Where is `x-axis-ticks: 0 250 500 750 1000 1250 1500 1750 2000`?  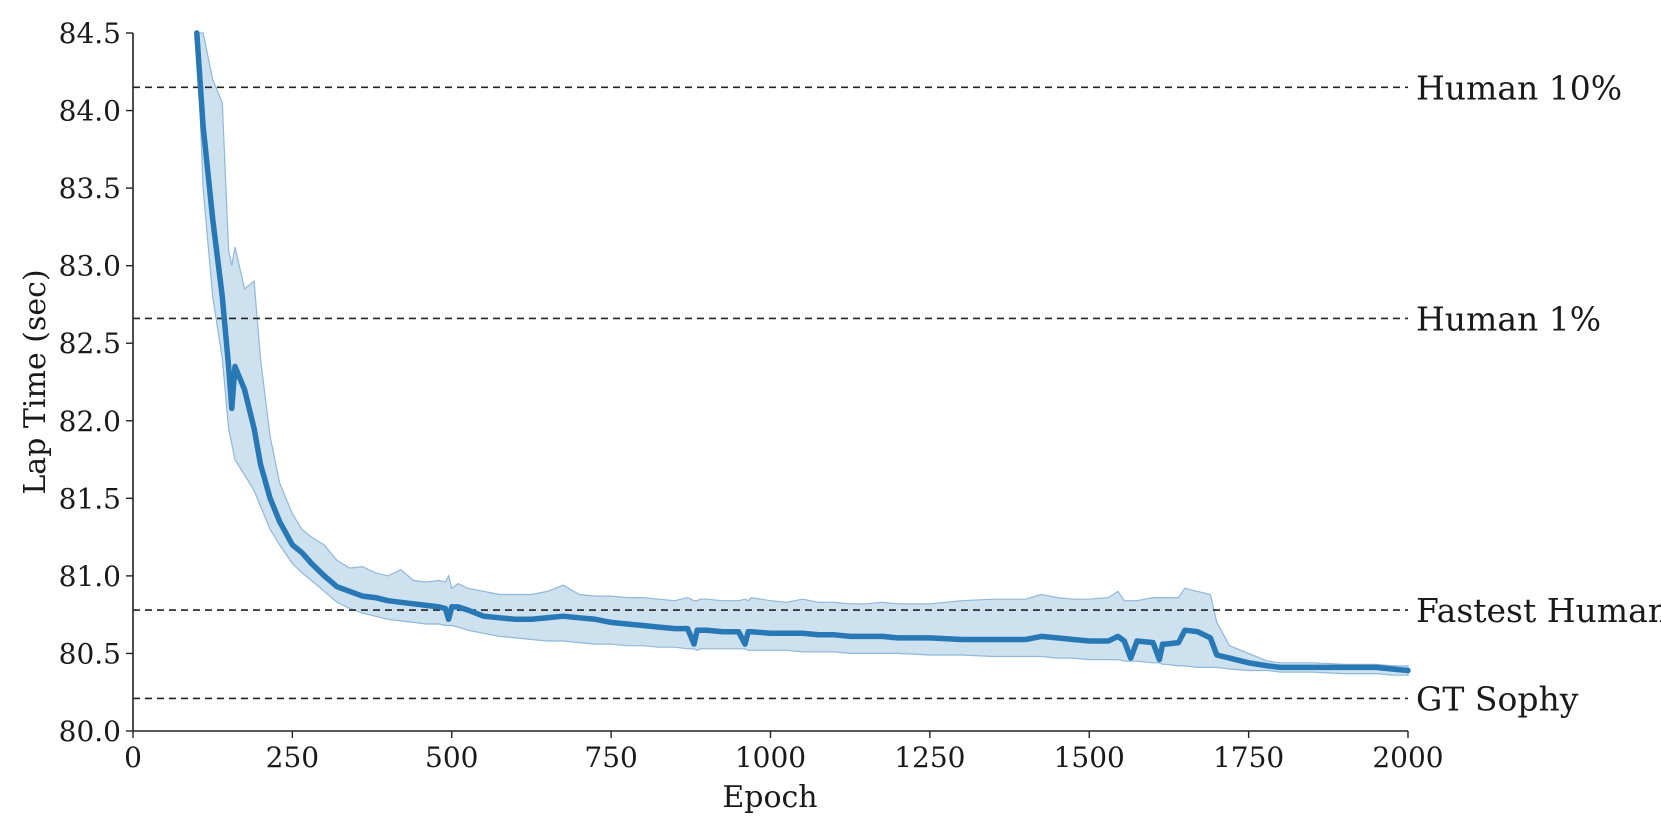 x-axis-ticks: 0 250 500 750 1000 1250 1500 1750 2000 is located at coordinates (784, 752).